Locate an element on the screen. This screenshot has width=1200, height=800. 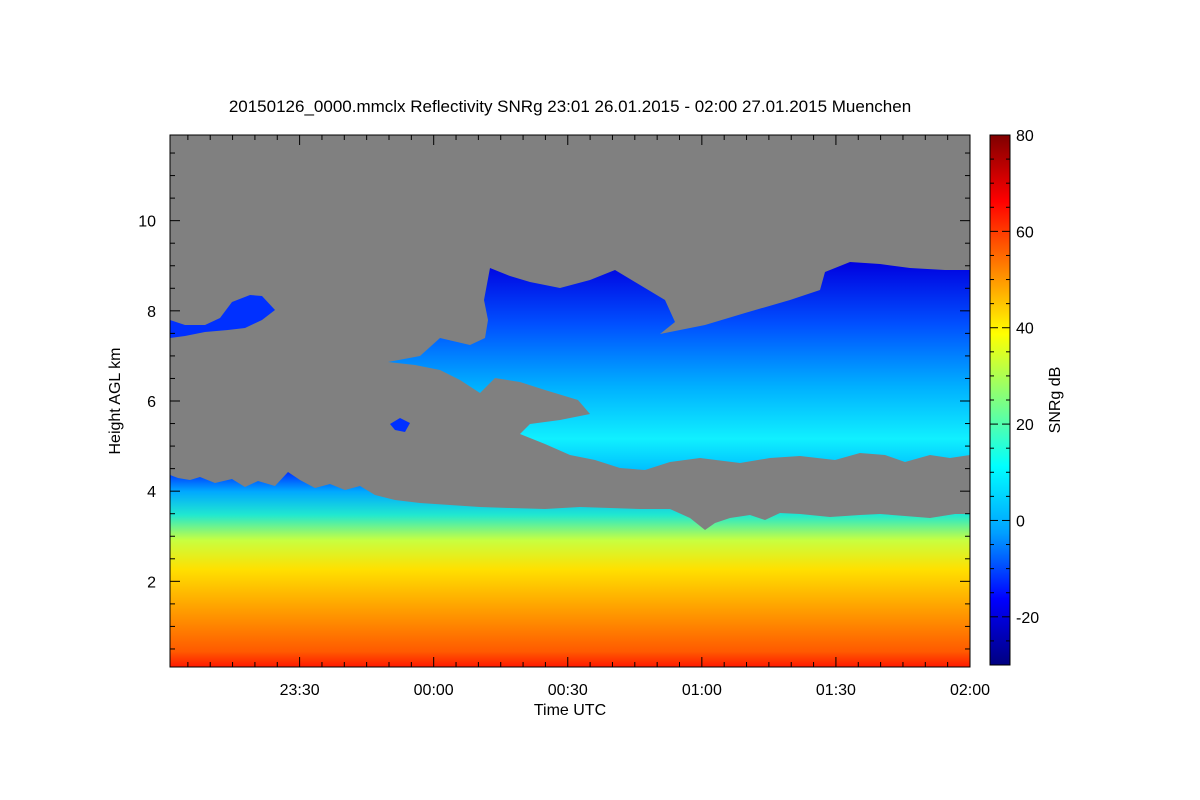
x-tick-label: 02:00 is located at coordinates (970, 690).